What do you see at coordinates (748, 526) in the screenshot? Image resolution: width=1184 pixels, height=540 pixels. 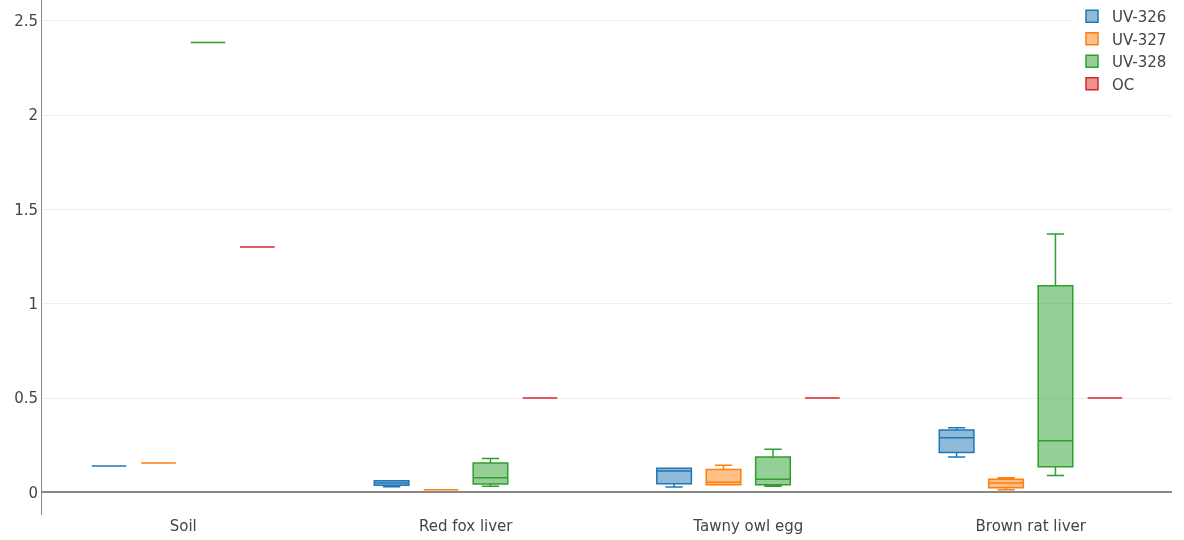 I see `x-tick-label: Tawny owl egg` at bounding box center [748, 526].